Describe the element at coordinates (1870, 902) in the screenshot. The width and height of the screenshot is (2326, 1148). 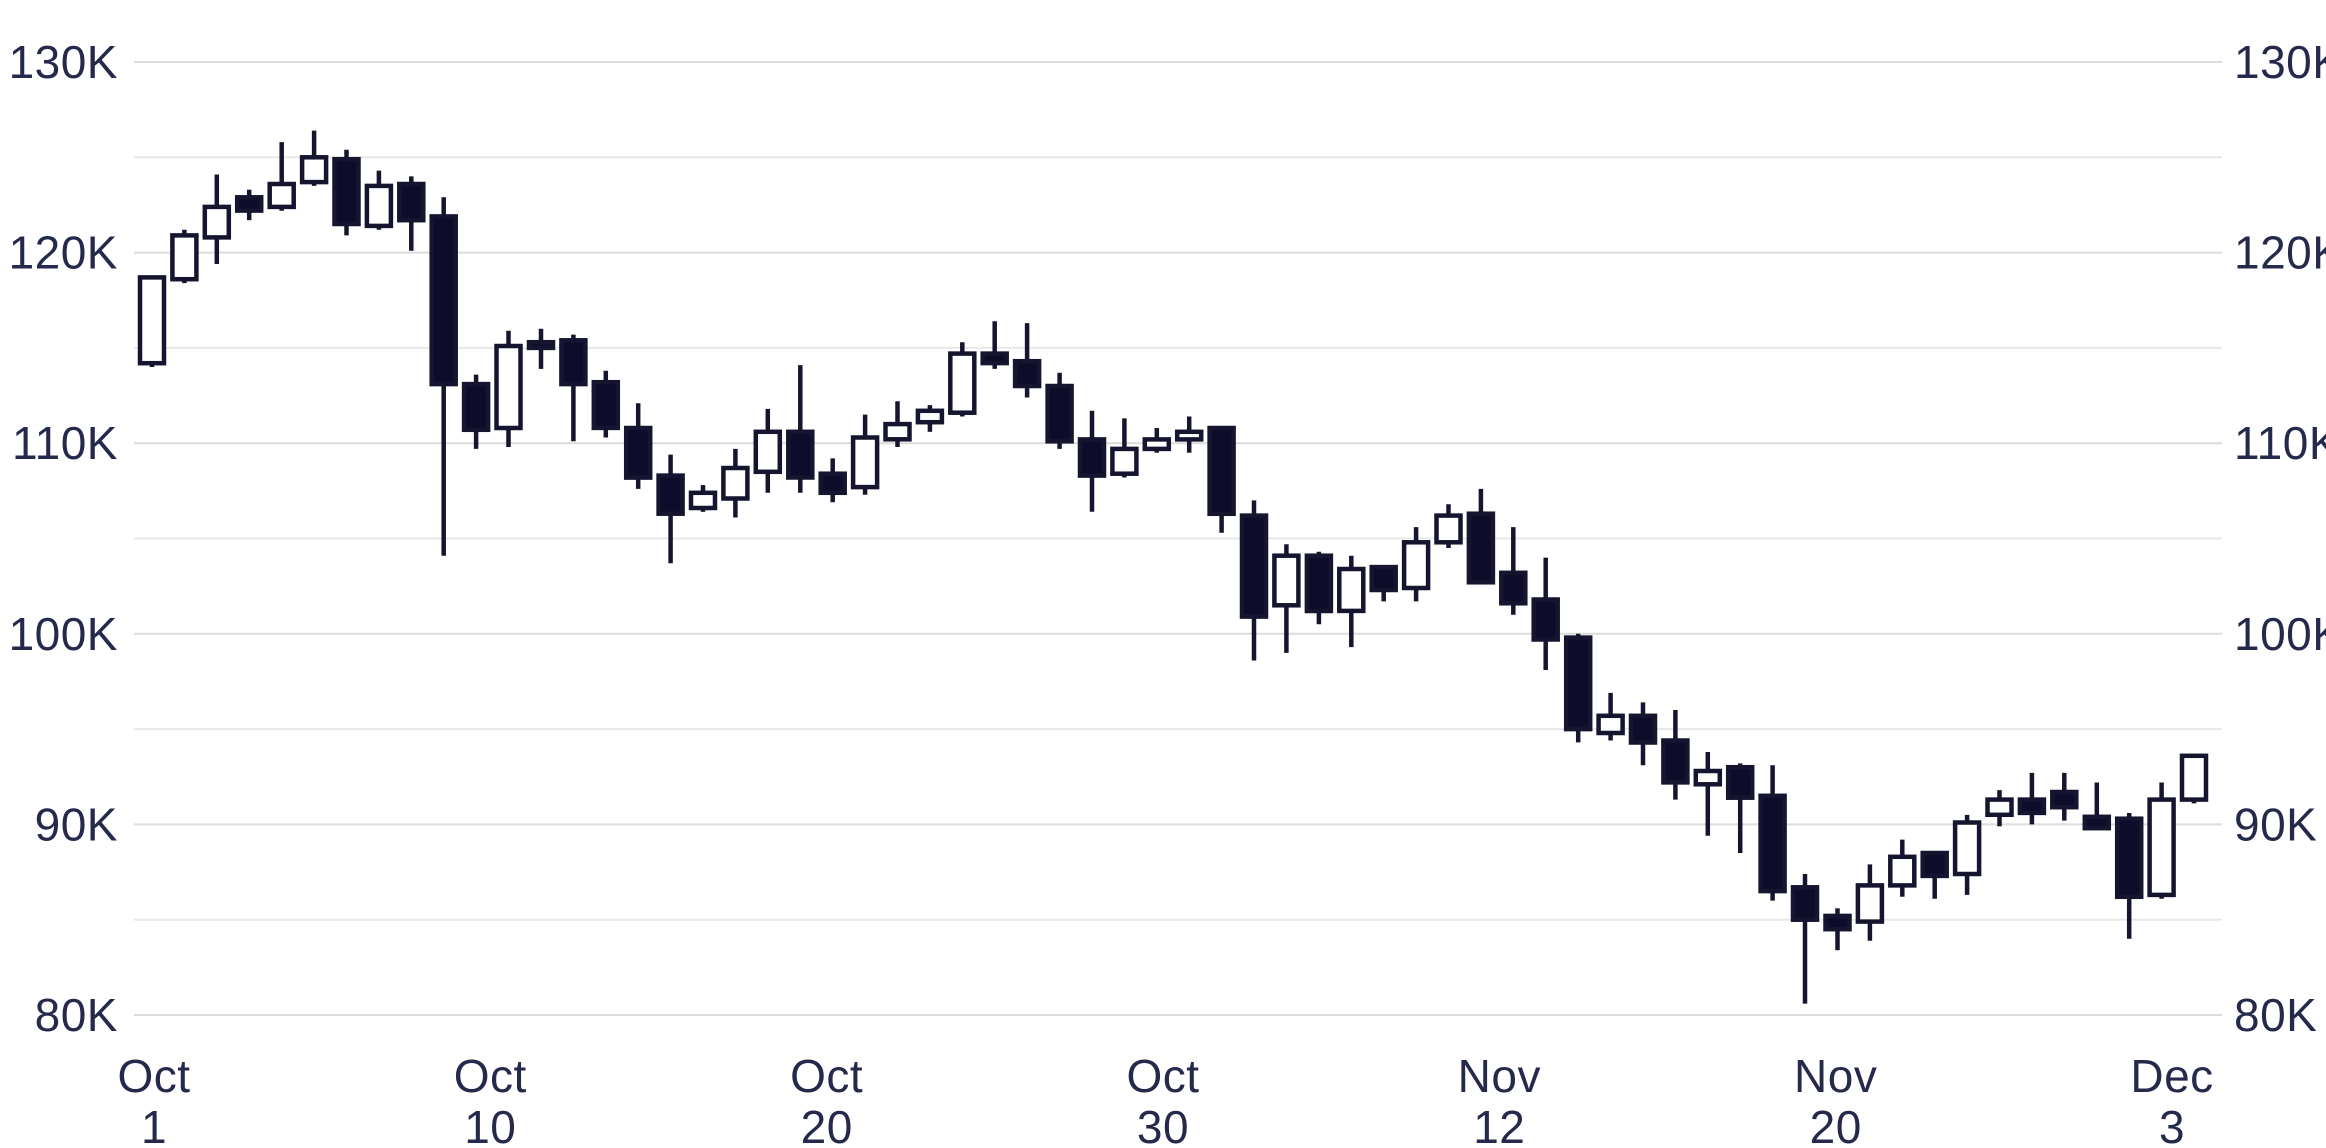
I see `candle-nov-23: Nov 23 O 84.9K H 87.9K L 83.9K C 86.8K` at that location.